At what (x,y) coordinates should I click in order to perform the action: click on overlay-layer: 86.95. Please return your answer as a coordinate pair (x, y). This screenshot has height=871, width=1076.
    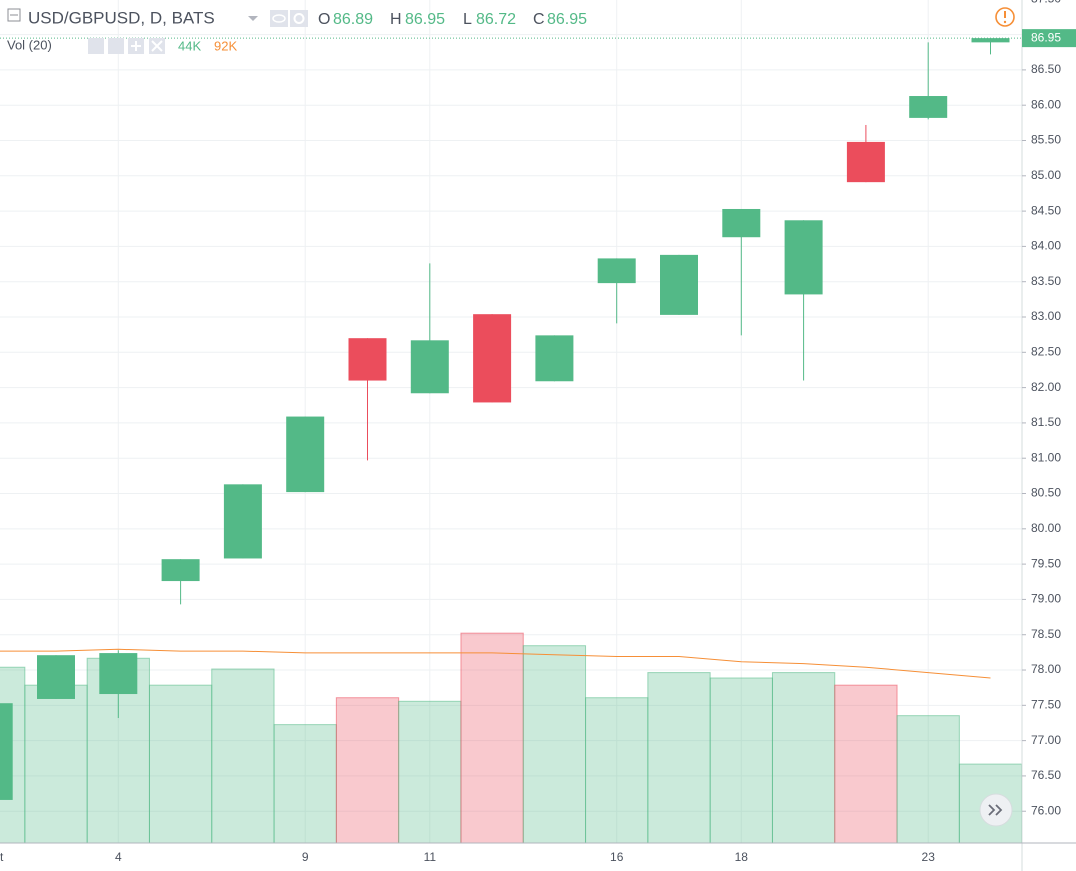
    Looking at the image, I should click on (1049, 38).